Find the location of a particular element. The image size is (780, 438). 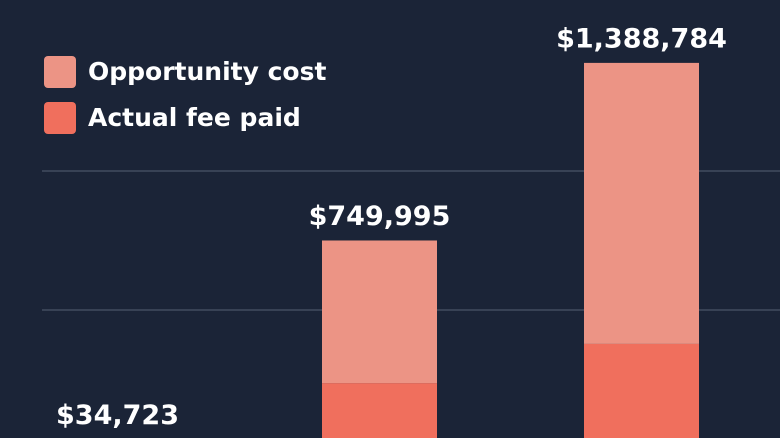

legend-label: Actual fee paid is located at coordinates (194, 117).